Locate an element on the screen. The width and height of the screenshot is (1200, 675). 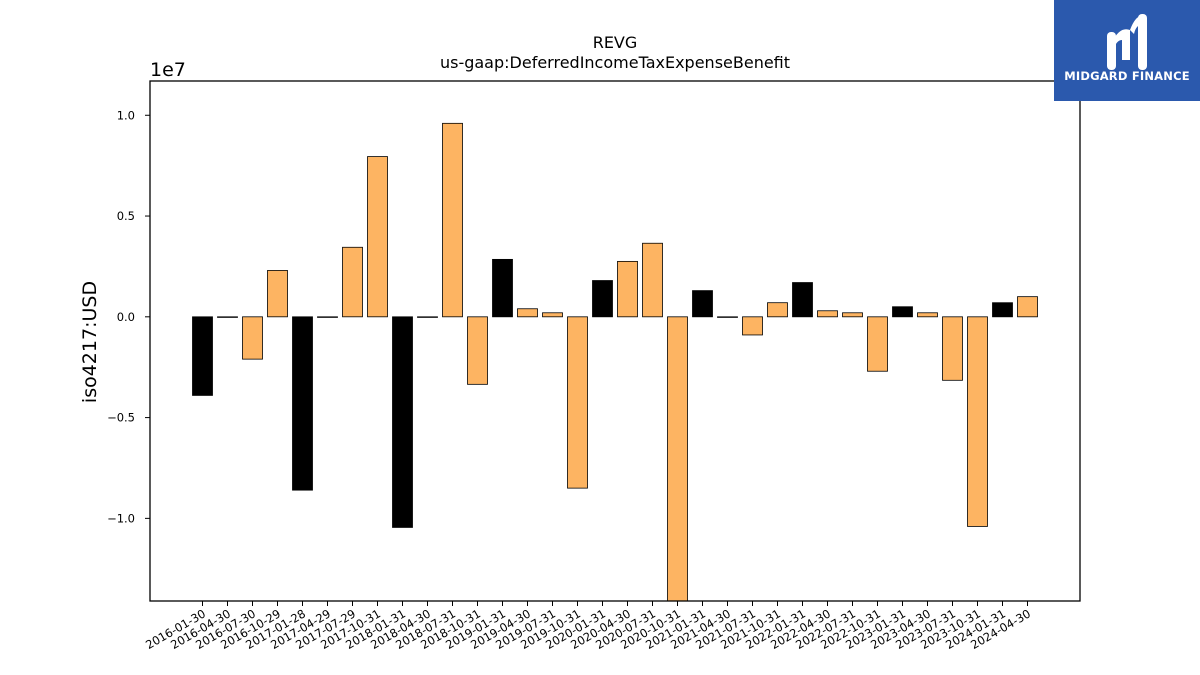
y-tick-label: −0.5 is located at coordinates (121, 418).